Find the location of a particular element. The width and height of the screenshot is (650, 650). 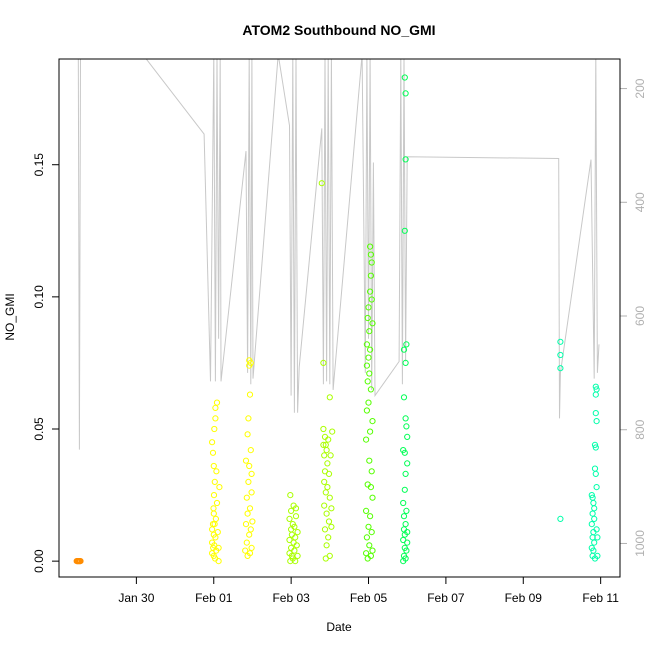

right-tick-label: 1000 is located at coordinates (640, 543).